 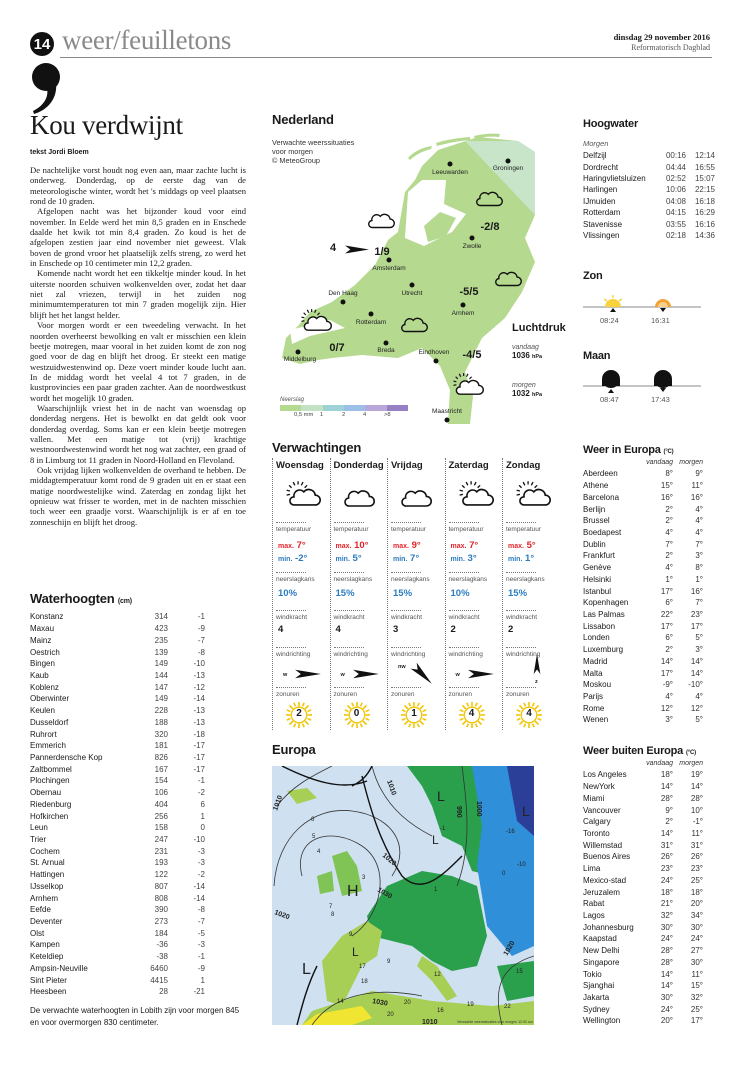 What do you see at coordinates (666, 974) in the screenshot?
I see `temp-today: 14°` at bounding box center [666, 974].